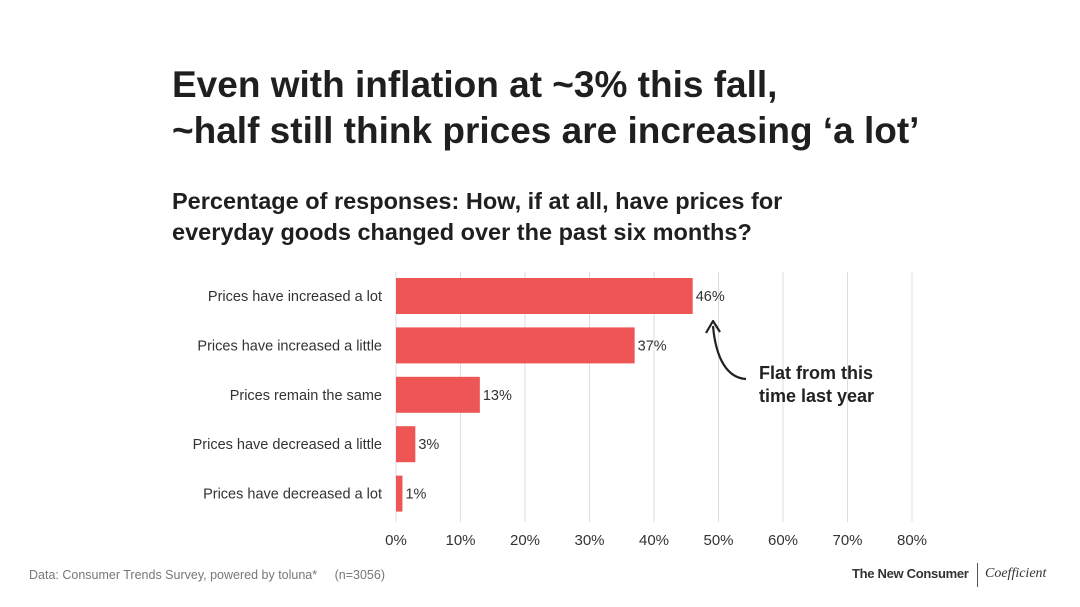  I want to click on x-tick-label: 30%, so click(589, 540).